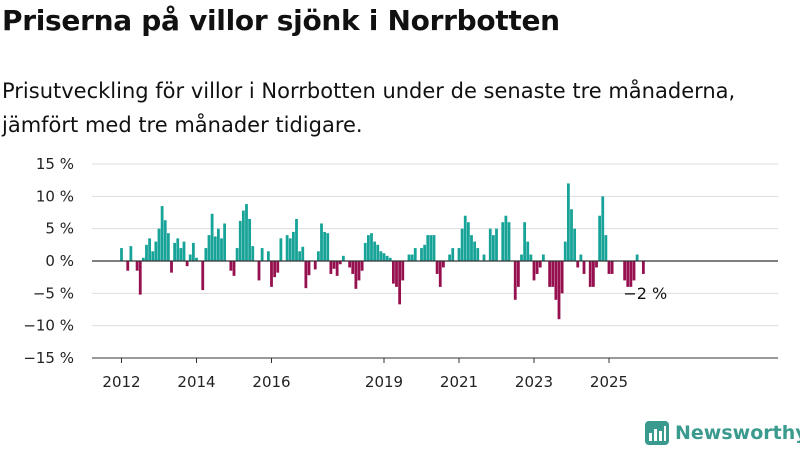 The image size is (800, 450). What do you see at coordinates (384, 382) in the screenshot?
I see `x-tick-label: 2019` at bounding box center [384, 382].